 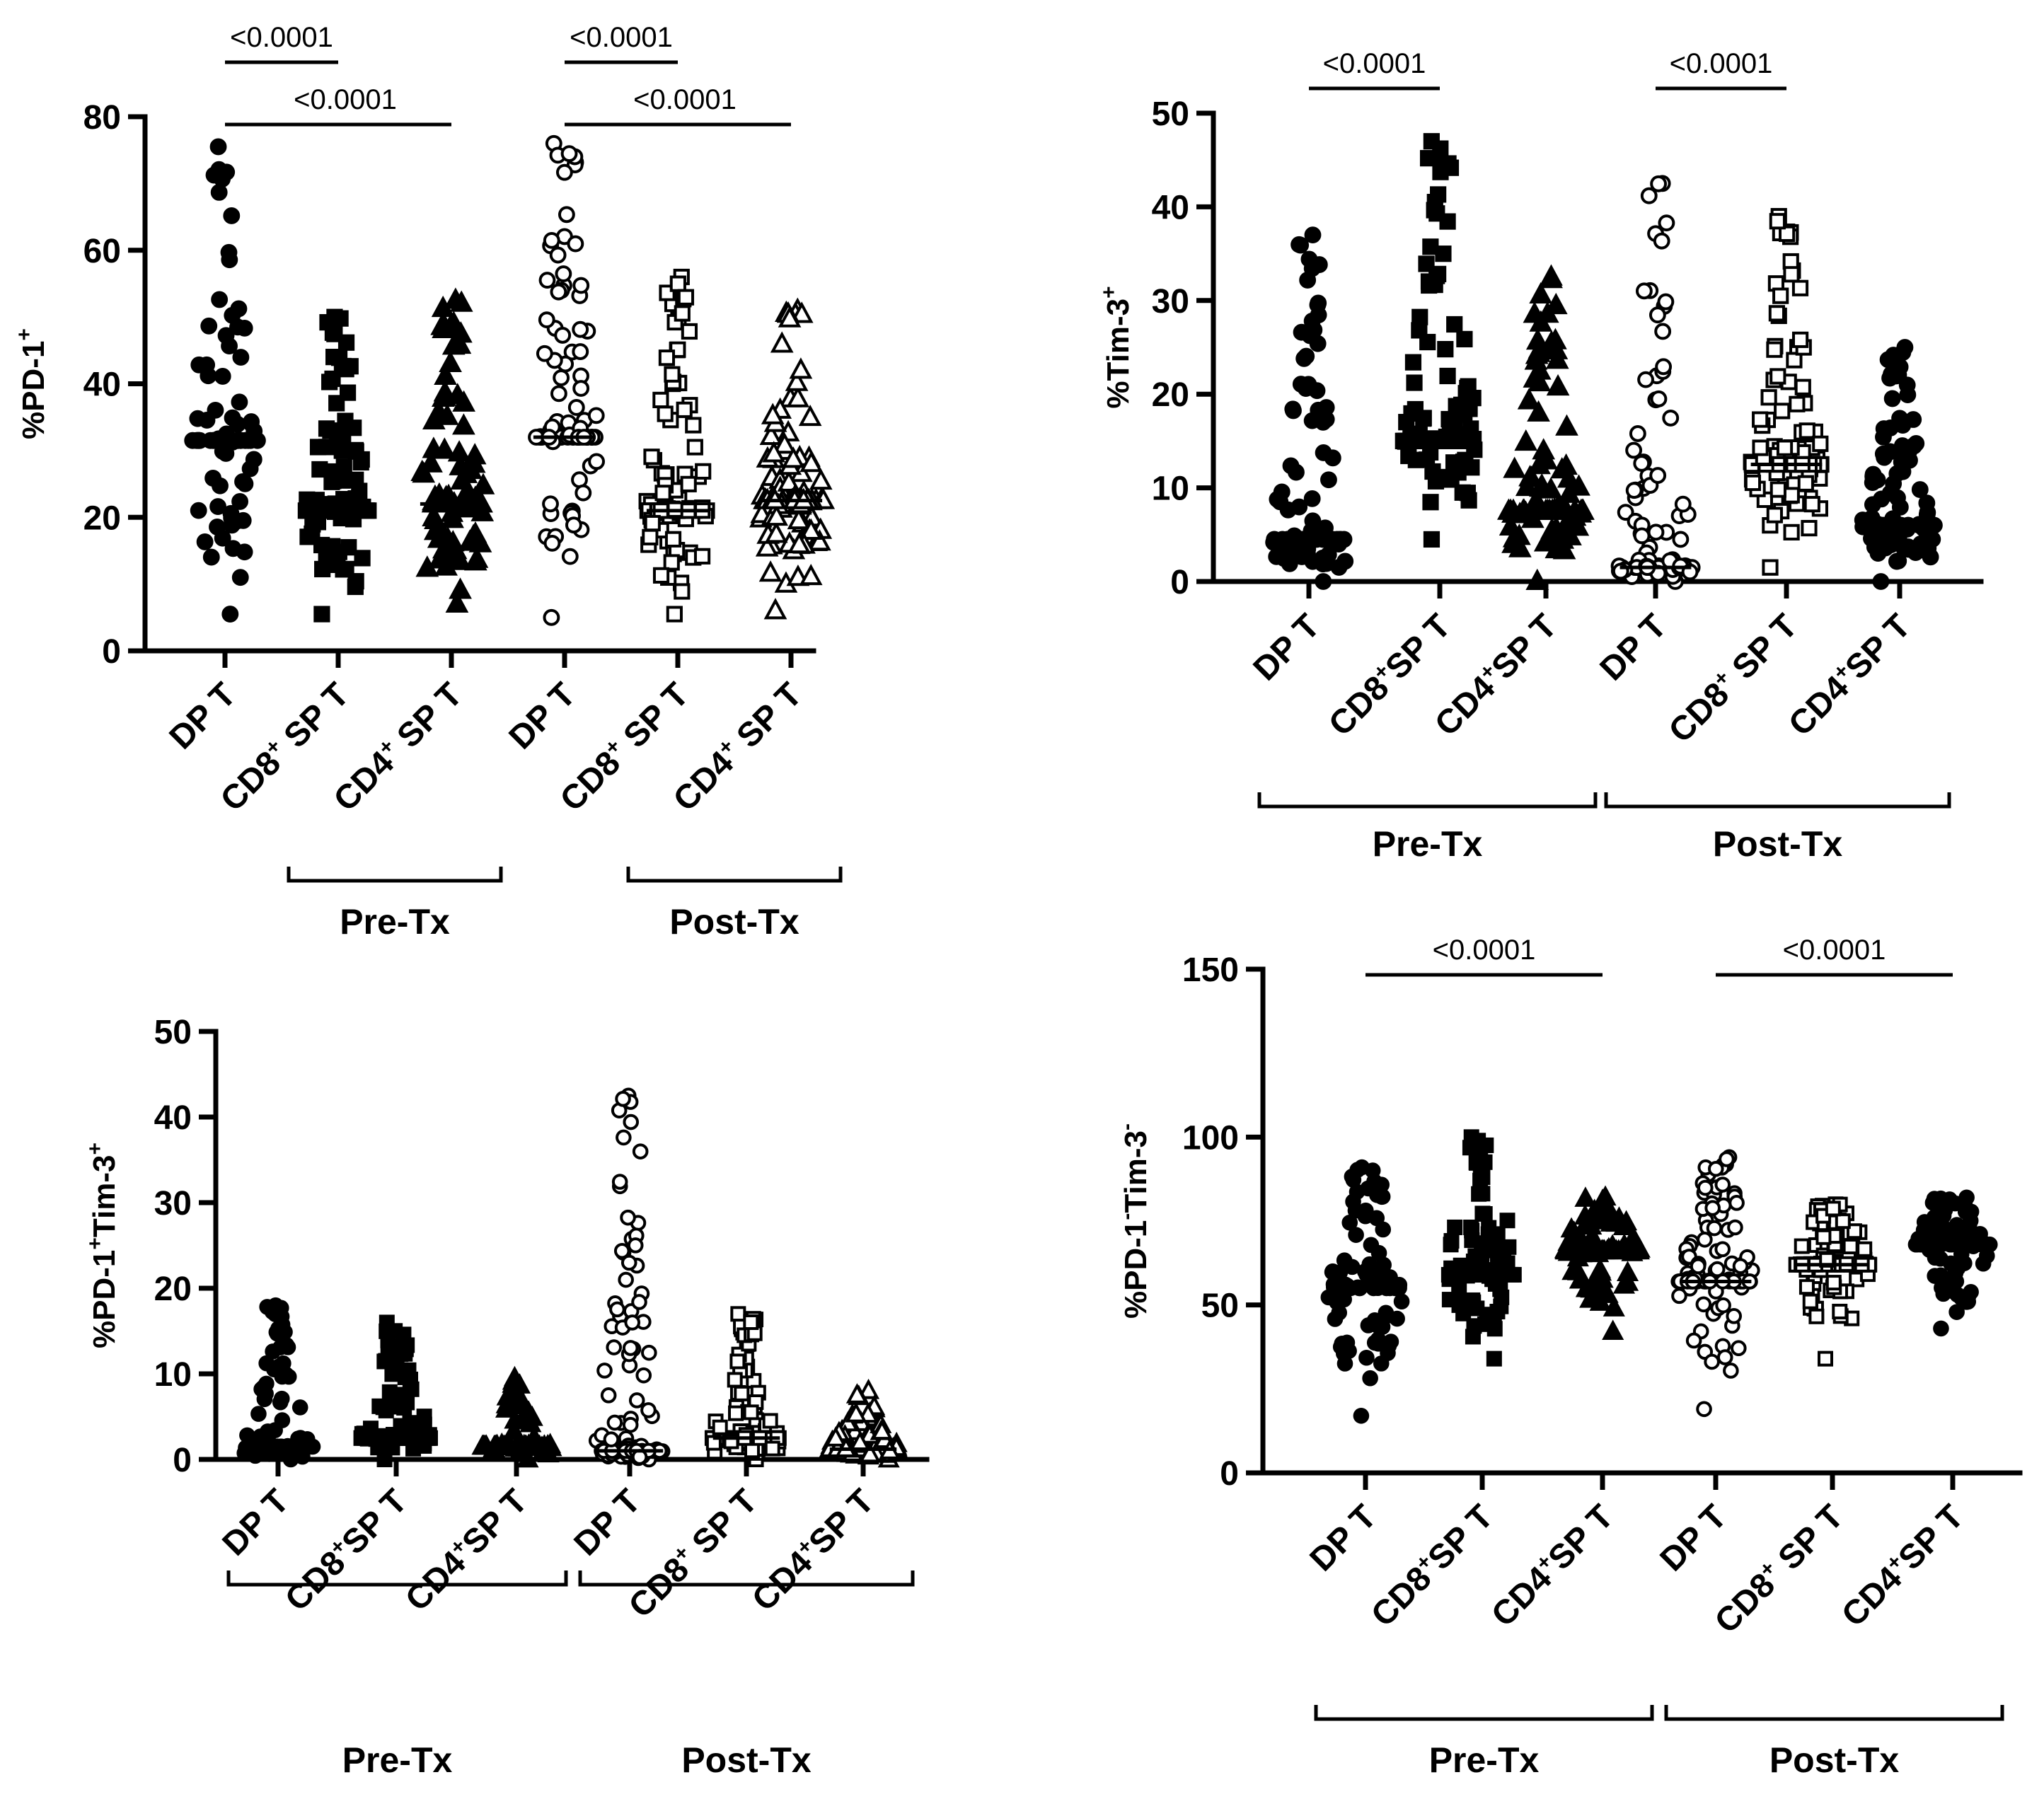 What do you see at coordinates (466, 1550) in the screenshot?
I see `category-label: CD4+SP T` at bounding box center [466, 1550].